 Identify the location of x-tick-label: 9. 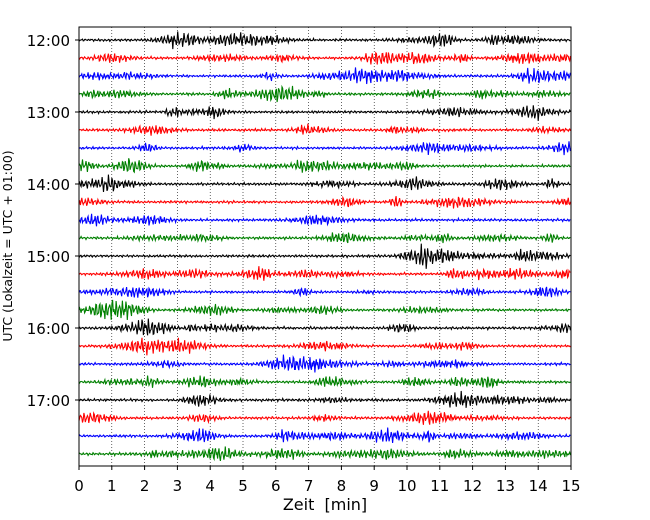
(374, 486).